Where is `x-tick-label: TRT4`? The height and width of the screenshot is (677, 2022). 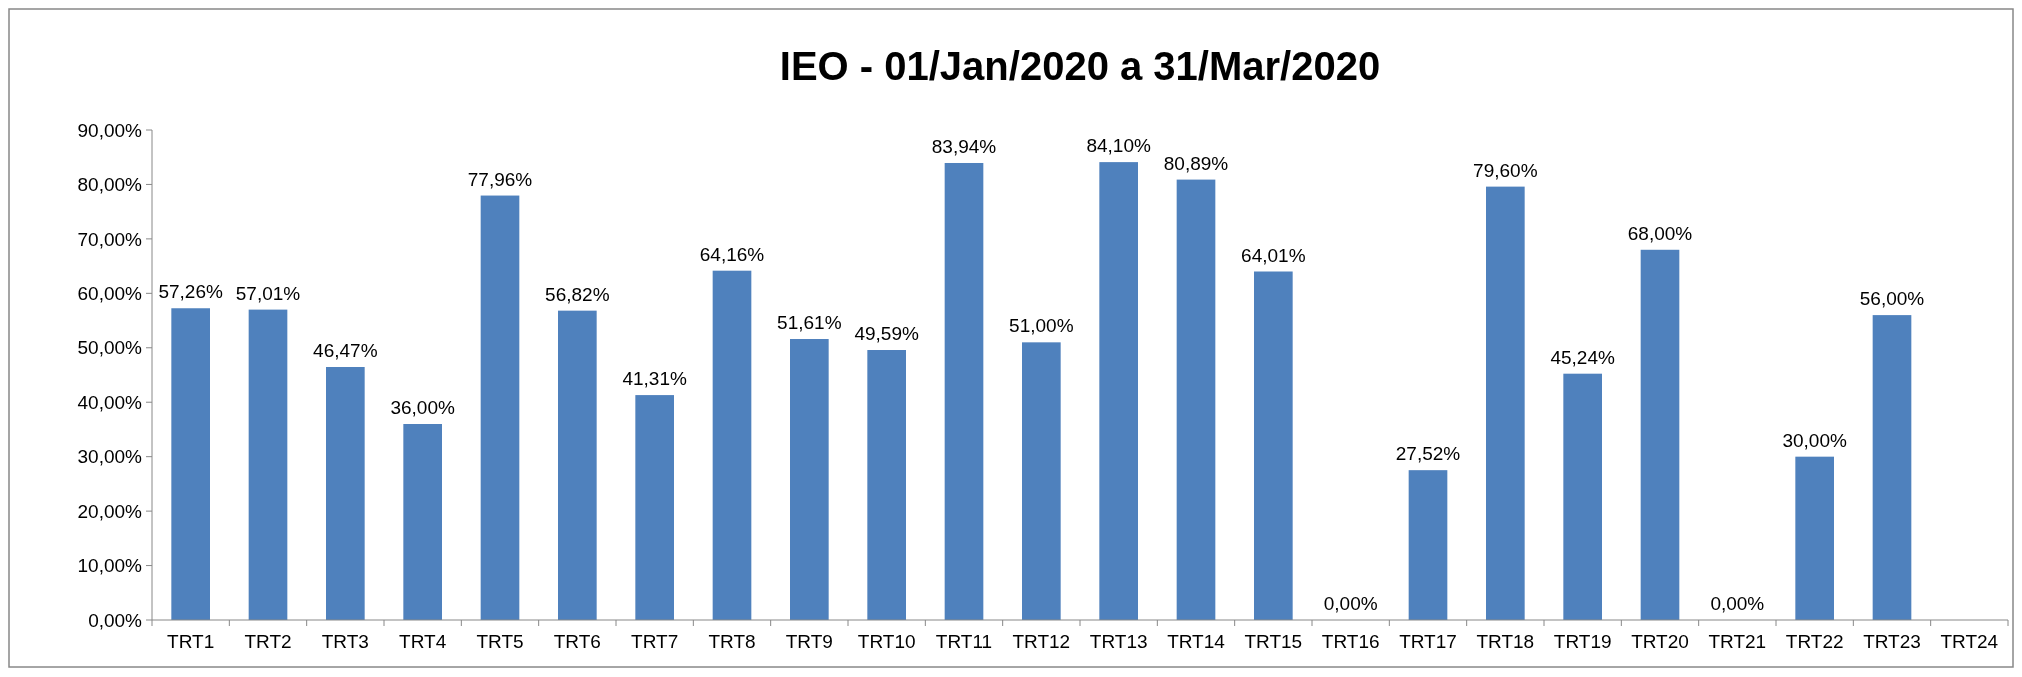 x-tick-label: TRT4 is located at coordinates (423, 641).